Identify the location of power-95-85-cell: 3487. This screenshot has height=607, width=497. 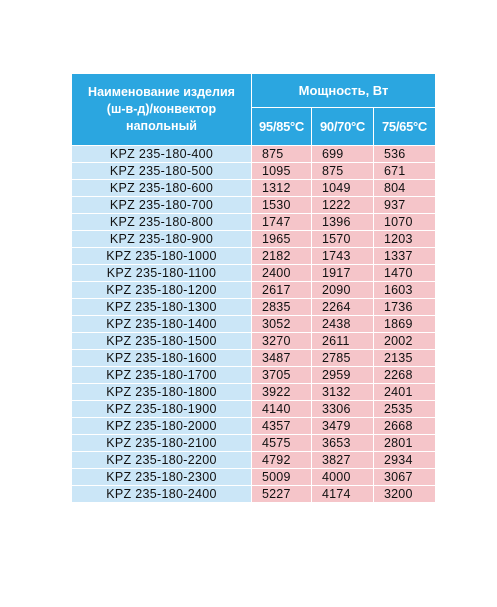
(281, 358).